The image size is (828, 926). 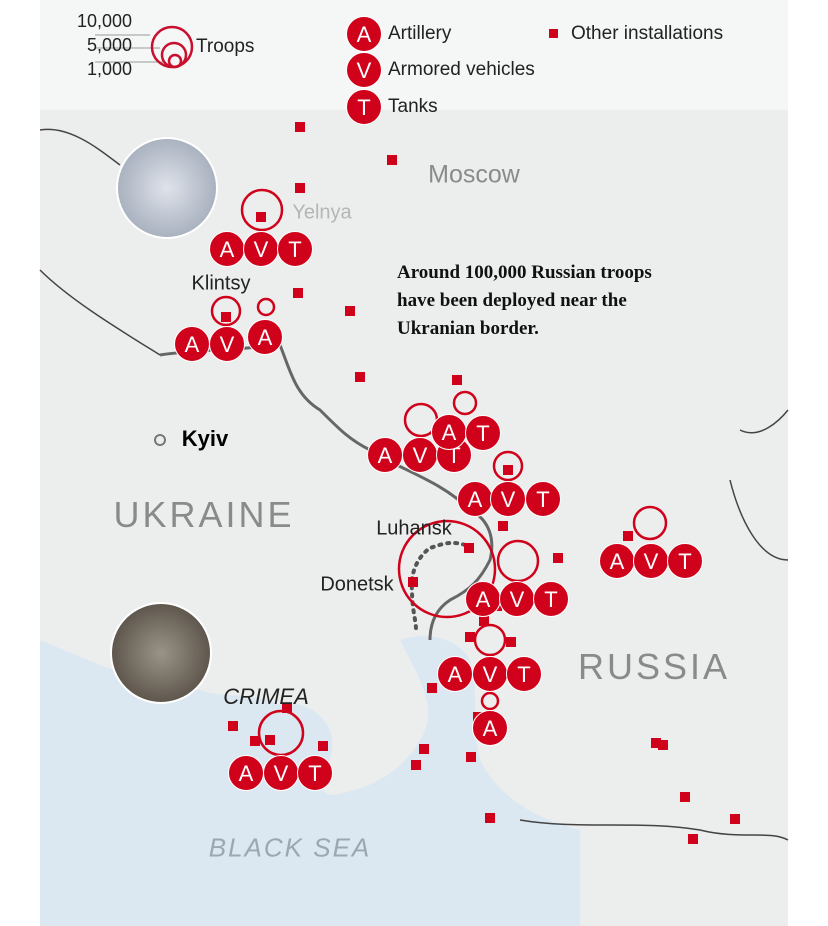 What do you see at coordinates (104, 21) in the screenshot?
I see `legend-size-10000: 10,000` at bounding box center [104, 21].